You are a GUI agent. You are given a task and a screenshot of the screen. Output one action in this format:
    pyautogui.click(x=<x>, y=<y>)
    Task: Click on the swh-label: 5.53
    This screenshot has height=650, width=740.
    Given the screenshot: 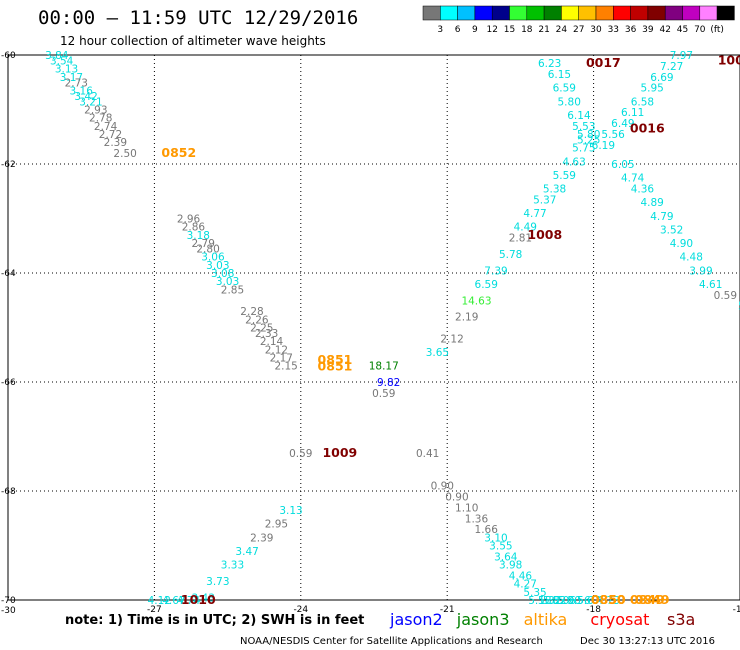 What is the action you would take?
    pyautogui.click(x=583, y=127)
    